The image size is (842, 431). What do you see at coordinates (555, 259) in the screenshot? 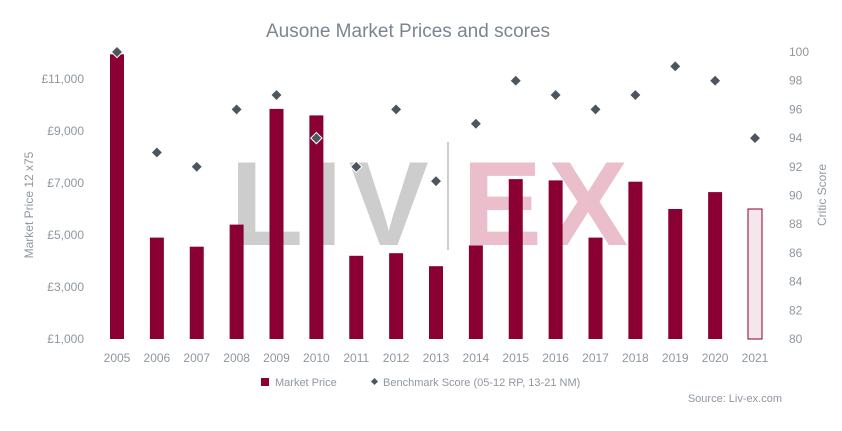
I see `bar-market-price-2016` at bounding box center [555, 259].